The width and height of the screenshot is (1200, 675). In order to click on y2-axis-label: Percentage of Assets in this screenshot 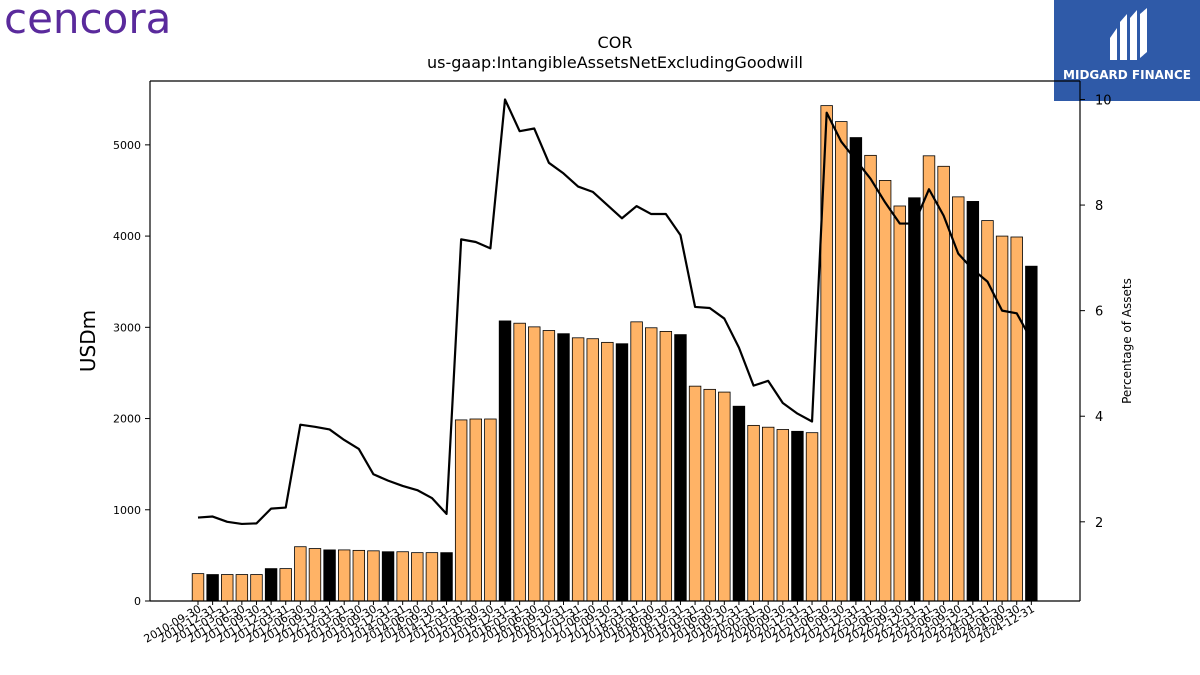, I will do `click(1127, 341)`.